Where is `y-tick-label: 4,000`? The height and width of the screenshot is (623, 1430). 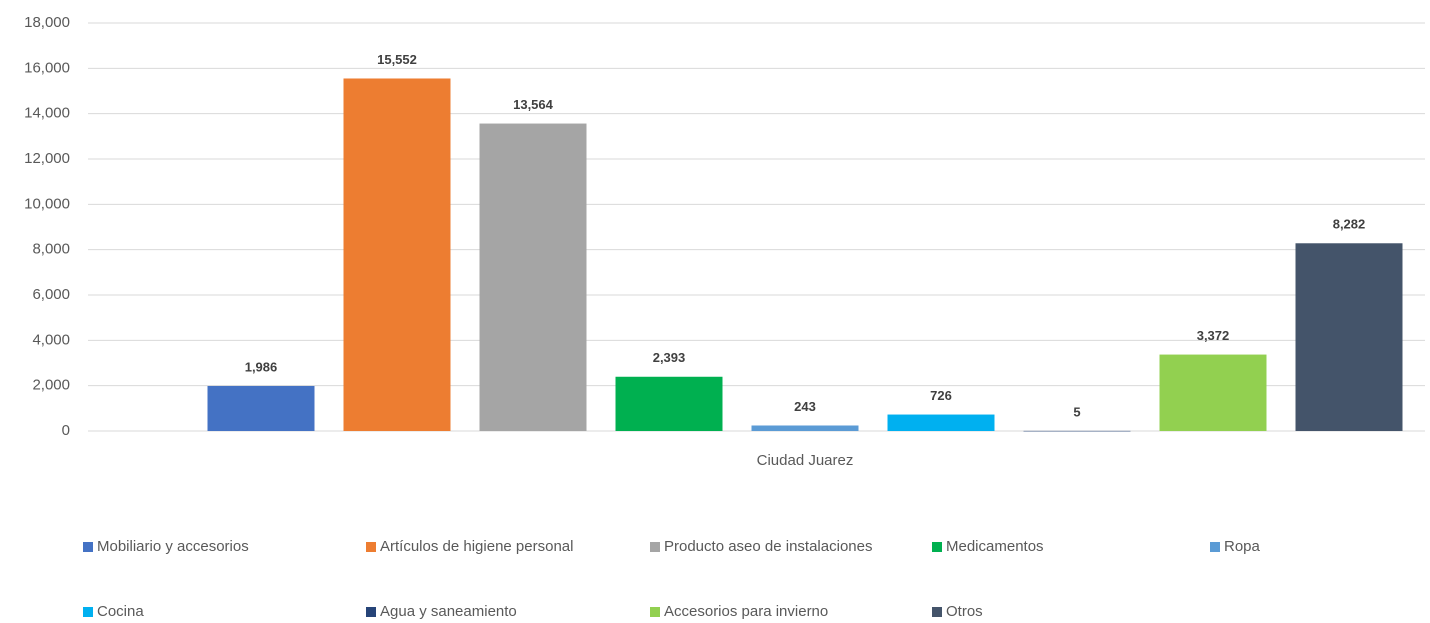
y-tick-label: 4,000 is located at coordinates (51, 339).